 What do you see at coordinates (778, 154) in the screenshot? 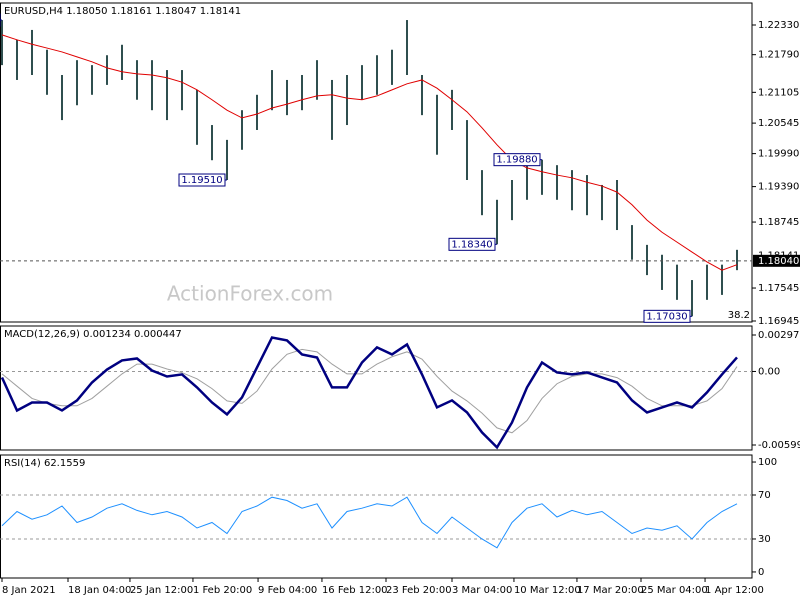
I see `y-tick-label: 1.19990` at bounding box center [778, 154].